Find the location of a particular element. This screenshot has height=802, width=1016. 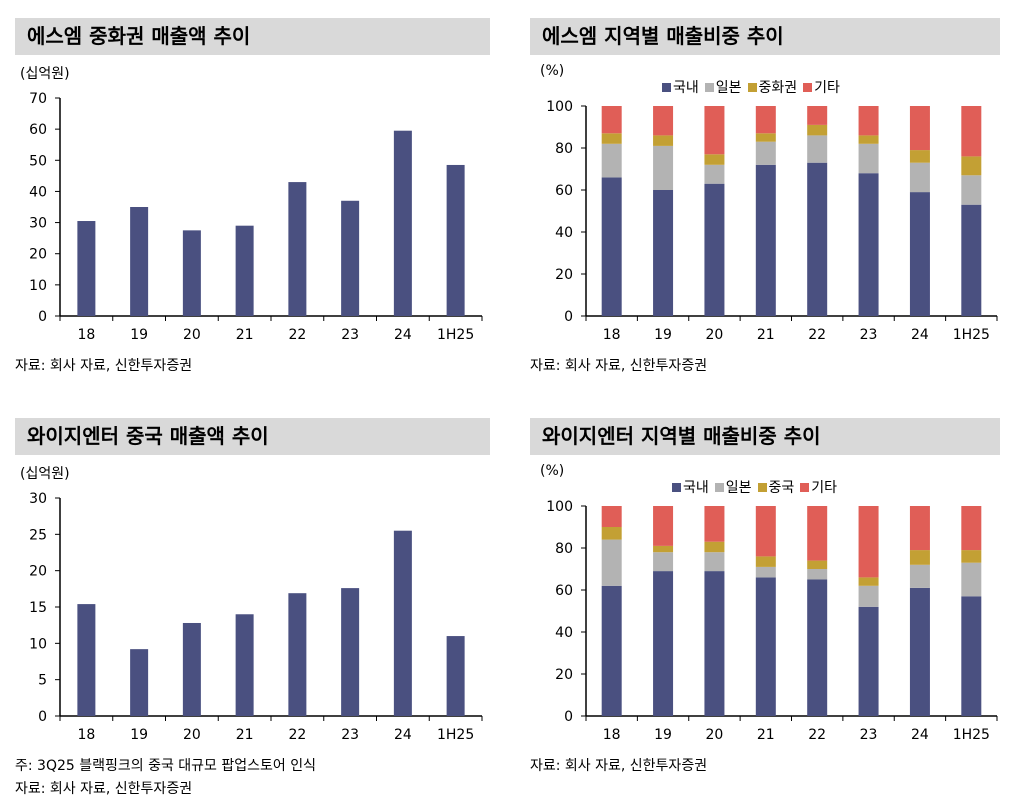

chart-4-bar-중국-22 is located at coordinates (817, 564).